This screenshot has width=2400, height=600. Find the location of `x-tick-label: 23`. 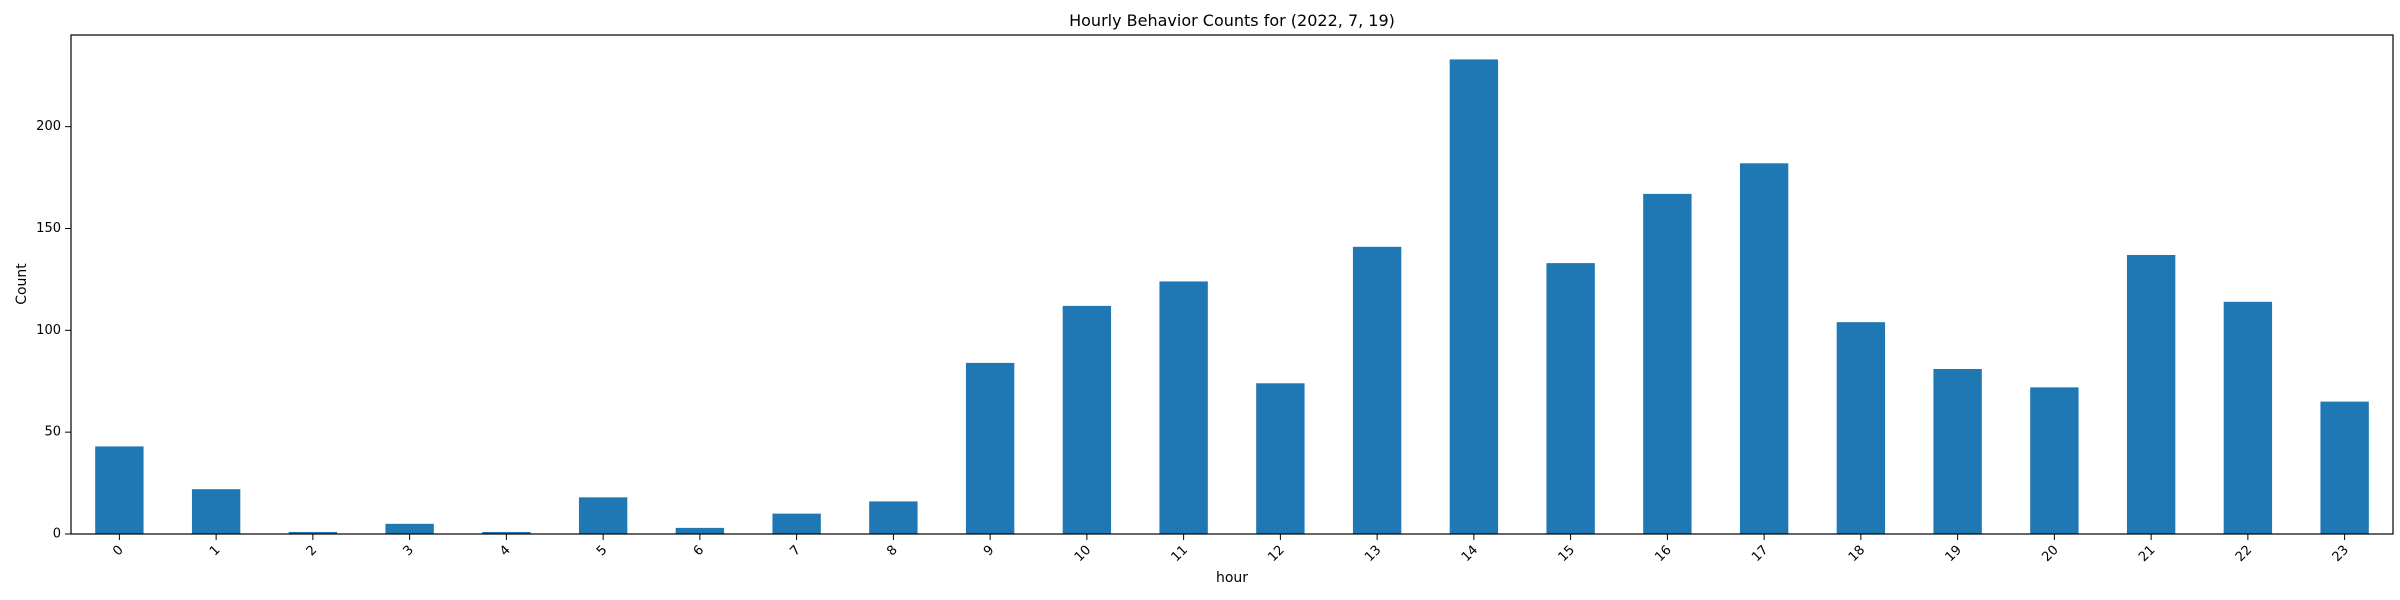

x-tick-label: 23 is located at coordinates (2341, 554).